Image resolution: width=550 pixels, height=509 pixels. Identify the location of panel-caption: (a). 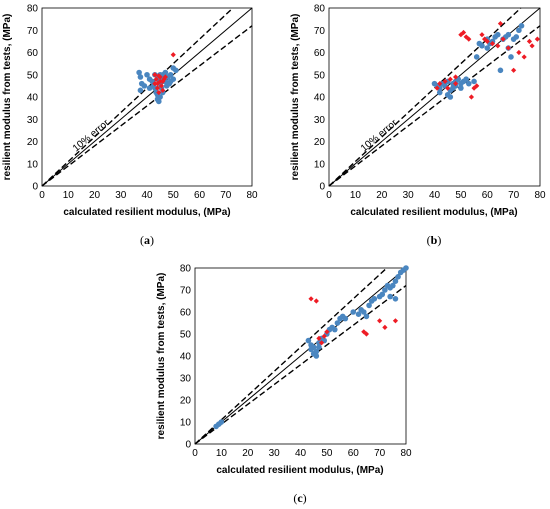
(147, 240).